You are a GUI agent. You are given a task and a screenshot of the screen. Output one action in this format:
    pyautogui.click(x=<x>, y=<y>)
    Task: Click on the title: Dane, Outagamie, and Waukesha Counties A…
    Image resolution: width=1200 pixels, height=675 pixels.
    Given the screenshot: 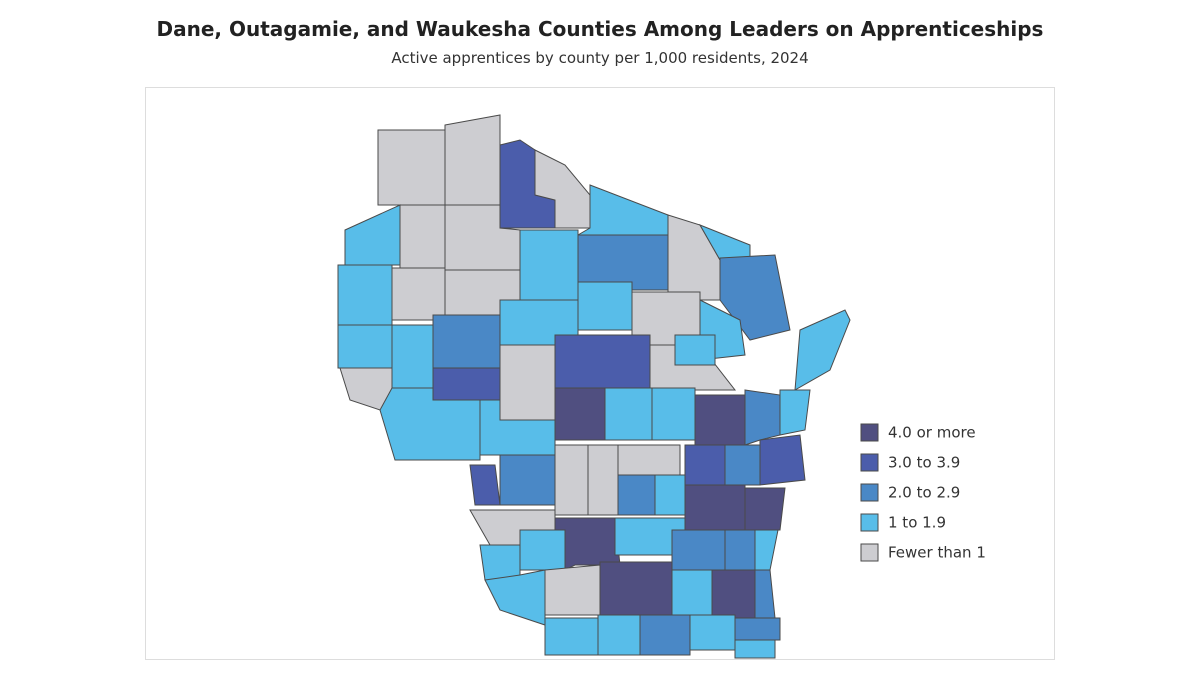 What is the action you would take?
    pyautogui.click(x=600, y=29)
    